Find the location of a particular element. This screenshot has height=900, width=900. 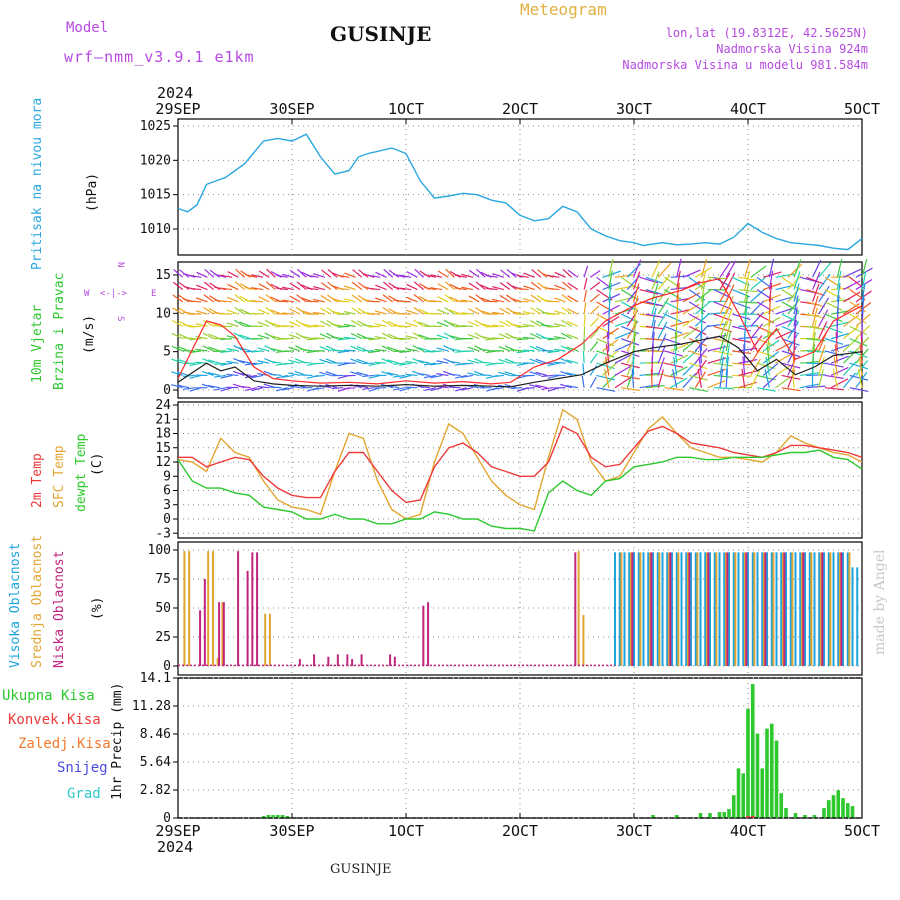

x-tick-label-bottom: 2OCT is located at coordinates (520, 831).